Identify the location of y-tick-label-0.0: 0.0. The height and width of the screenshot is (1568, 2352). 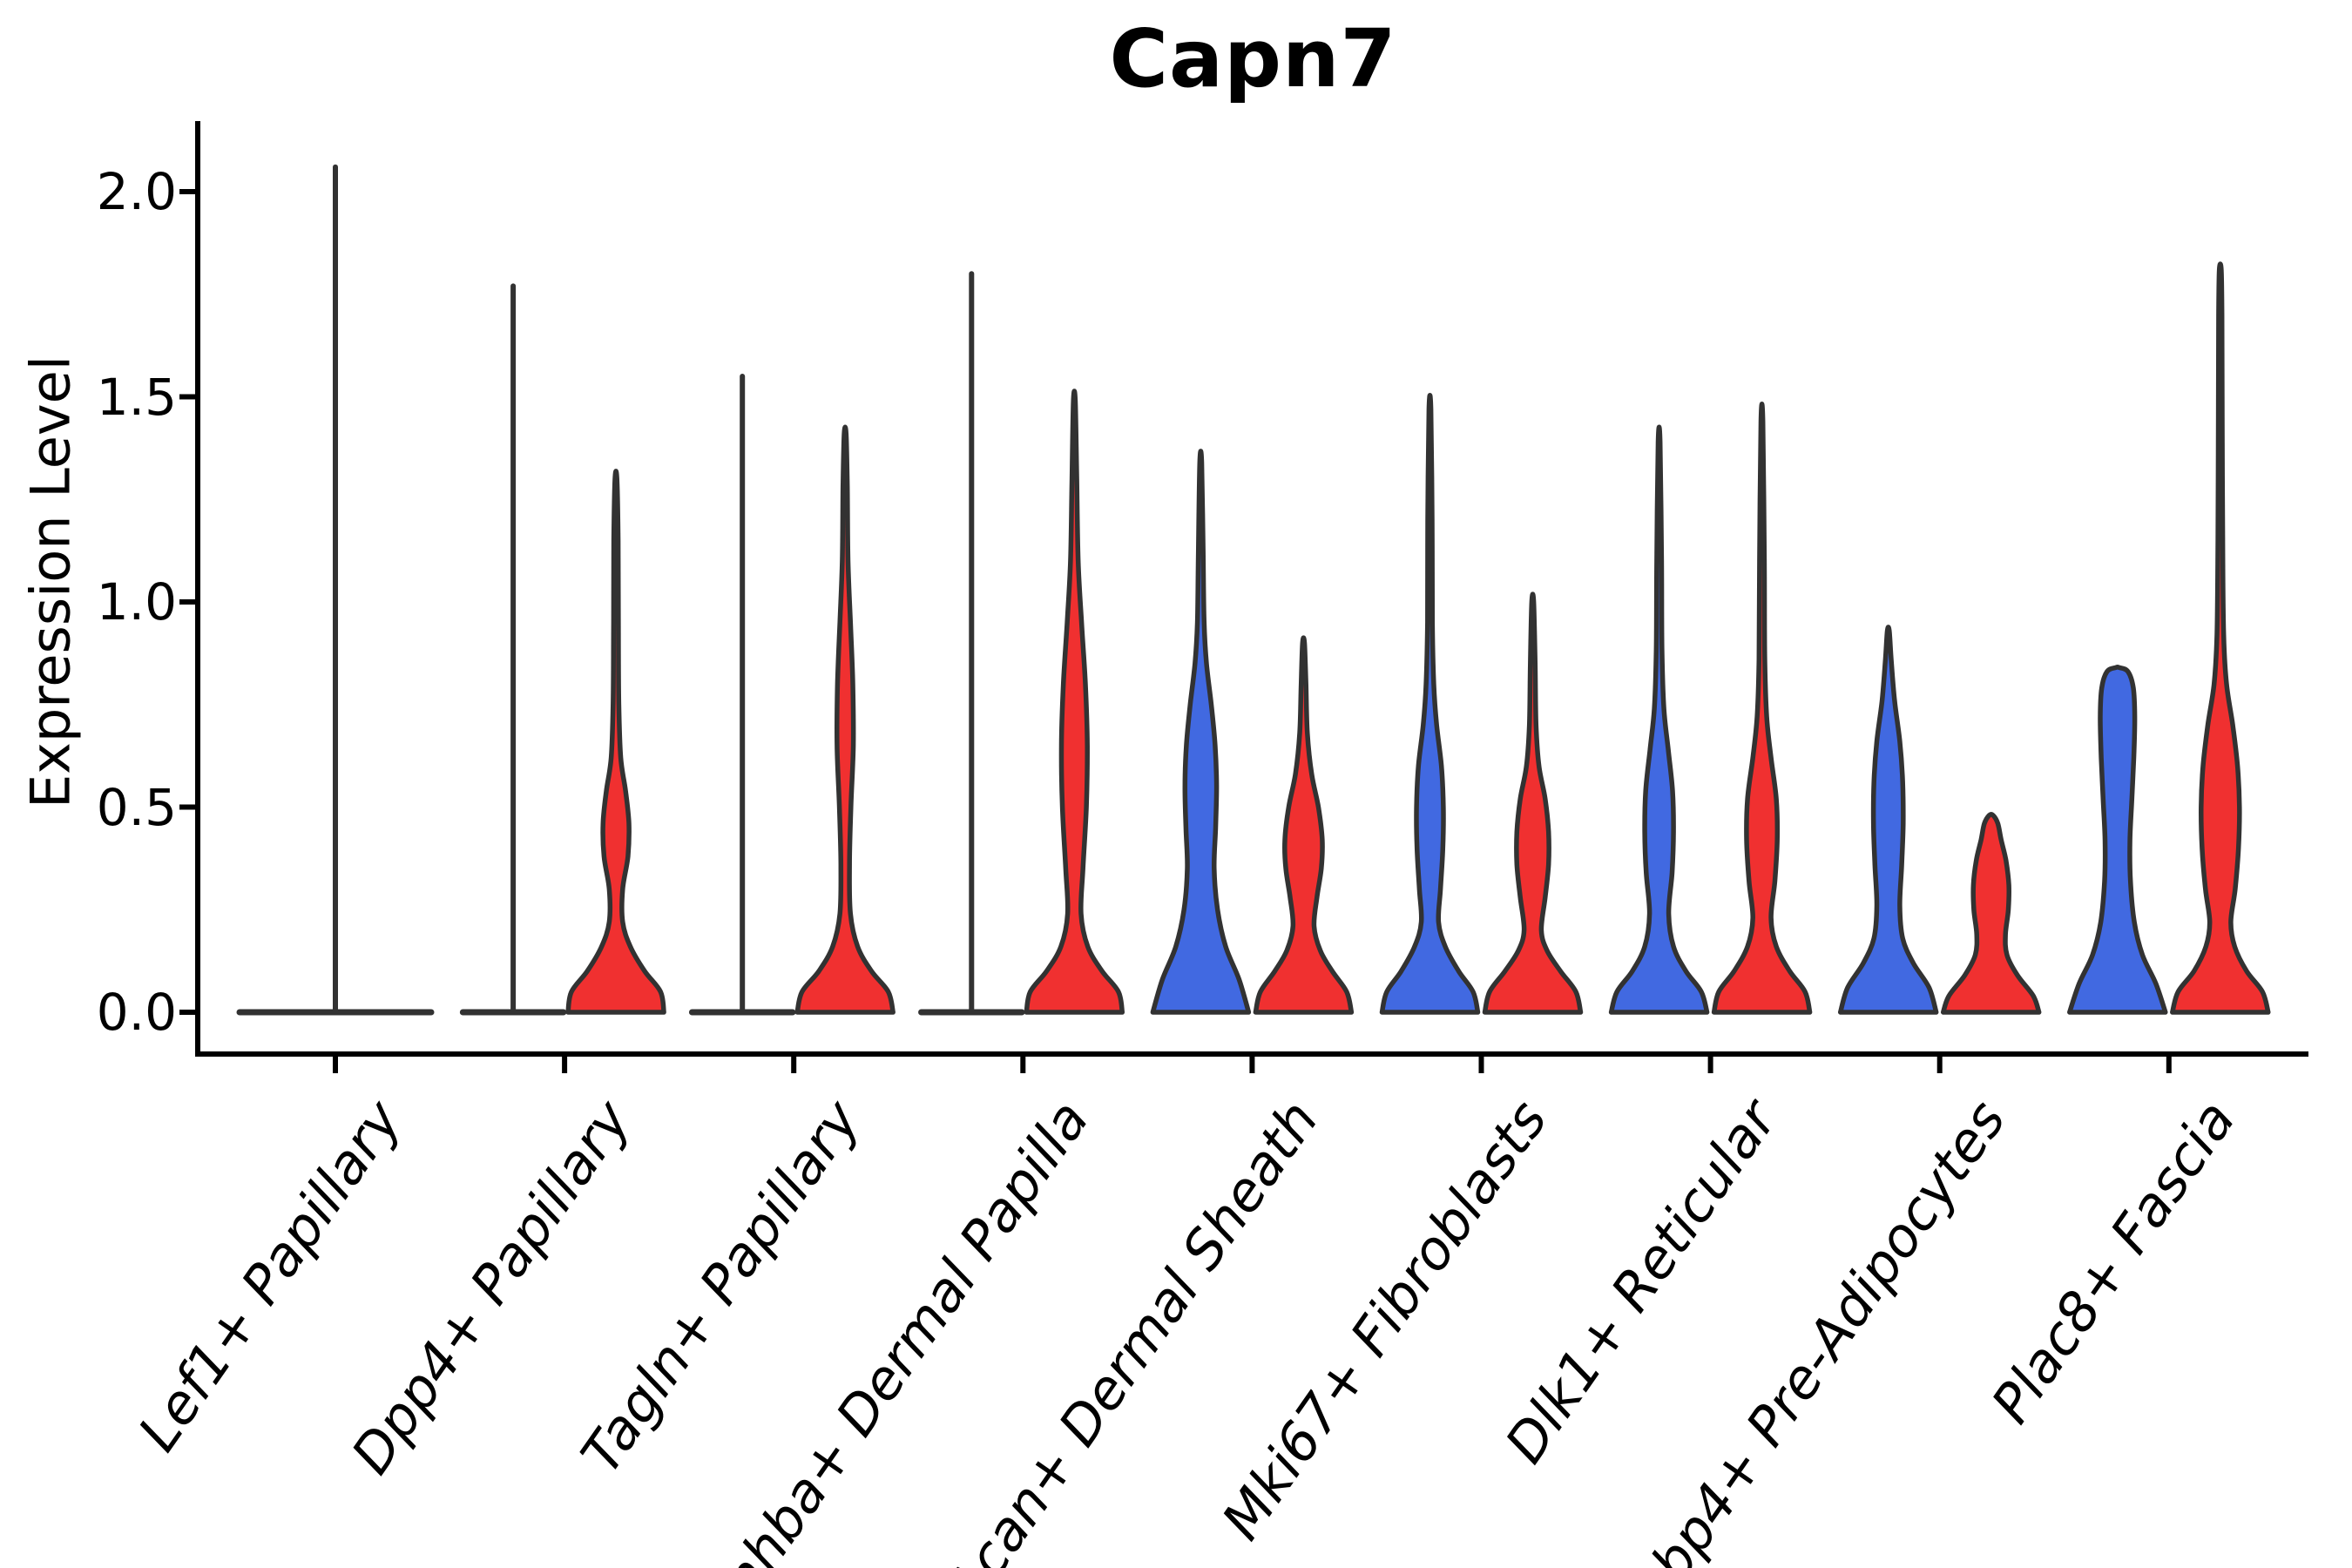
(136, 1013).